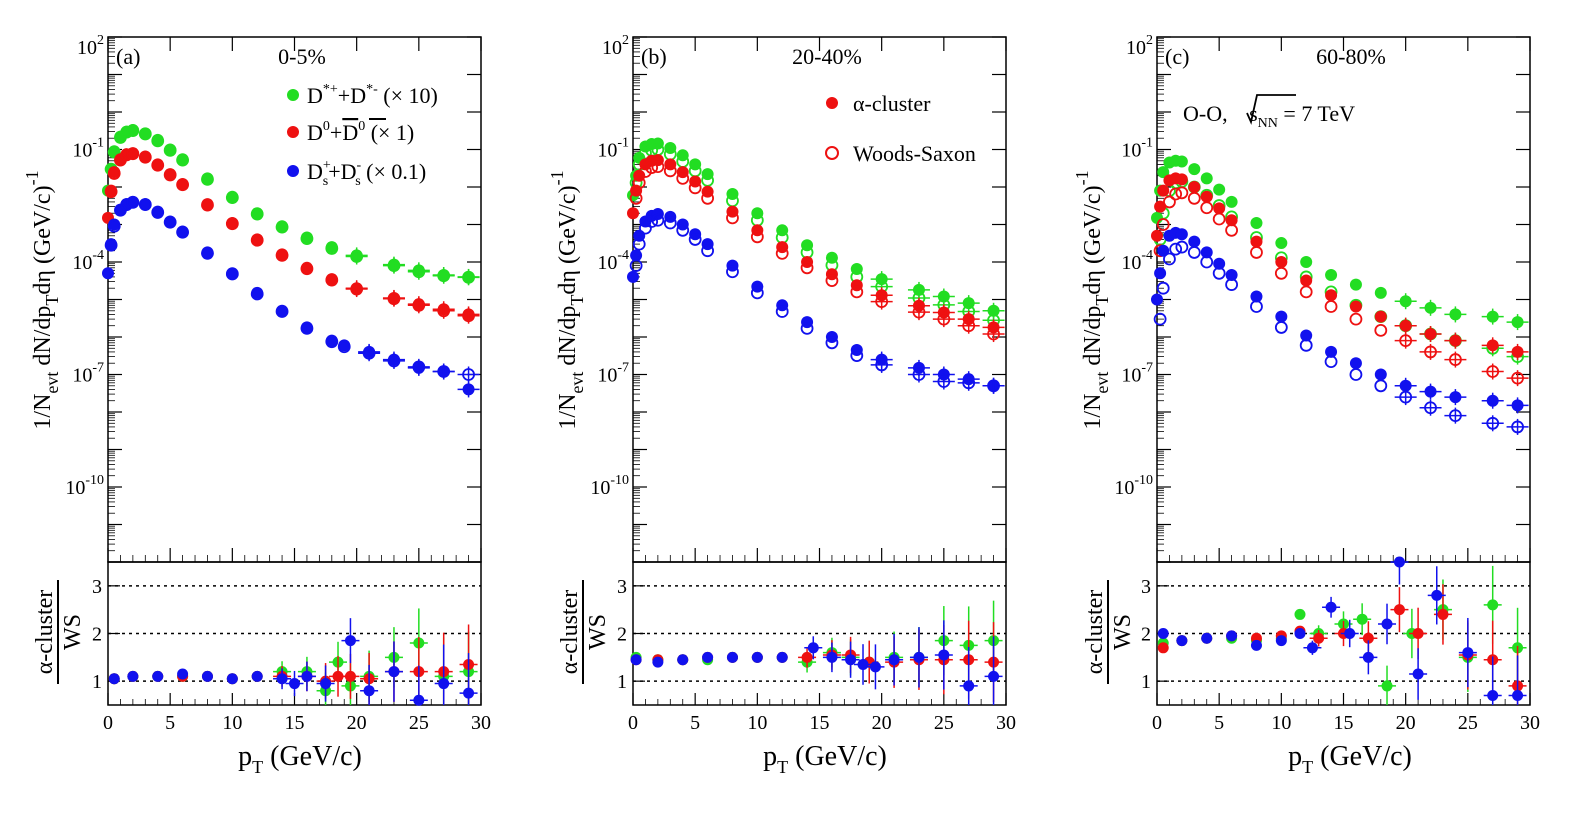 Image resolution: width=1578 pixels, height=818 pixels. I want to click on svg-text: 1/Nevt dN/dpTdη (GeV/c)-1, so click(1092, 299).